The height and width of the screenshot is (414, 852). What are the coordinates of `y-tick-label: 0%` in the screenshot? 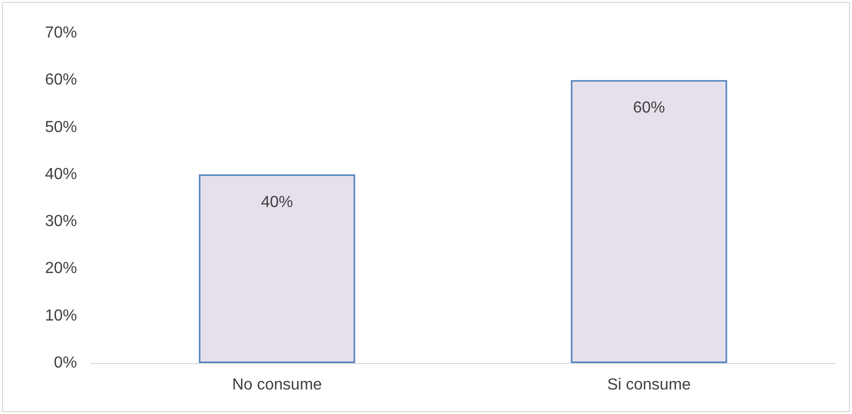 It's located at (65, 363).